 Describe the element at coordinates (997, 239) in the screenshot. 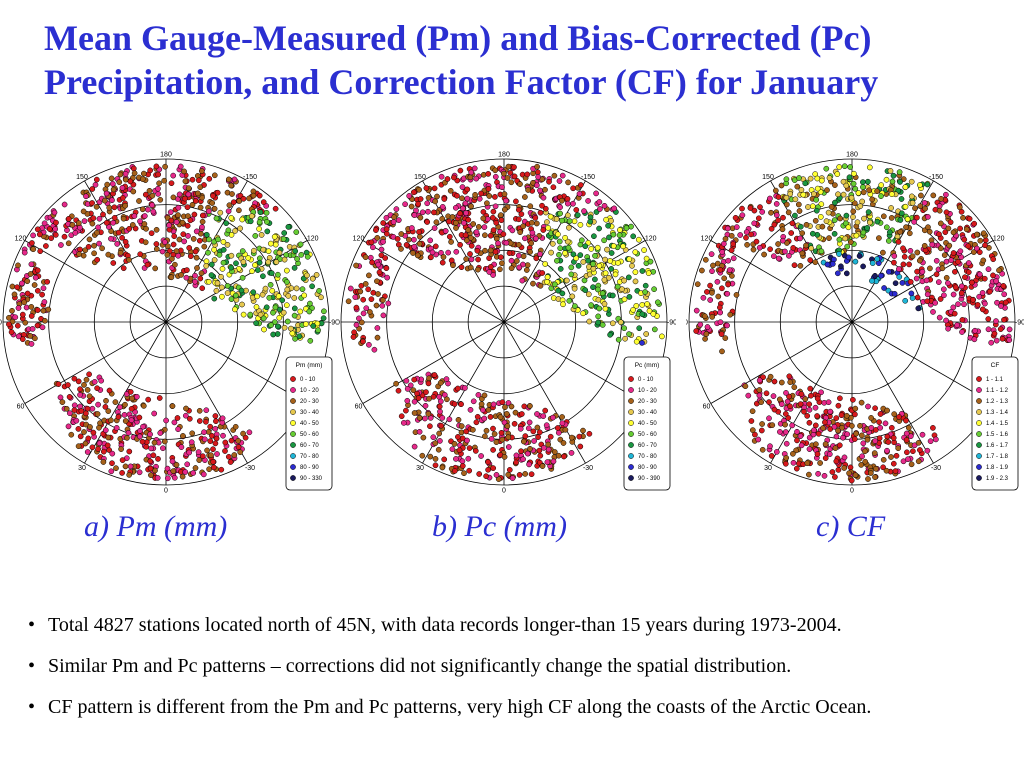

I see `longitude-label: -120` at that location.